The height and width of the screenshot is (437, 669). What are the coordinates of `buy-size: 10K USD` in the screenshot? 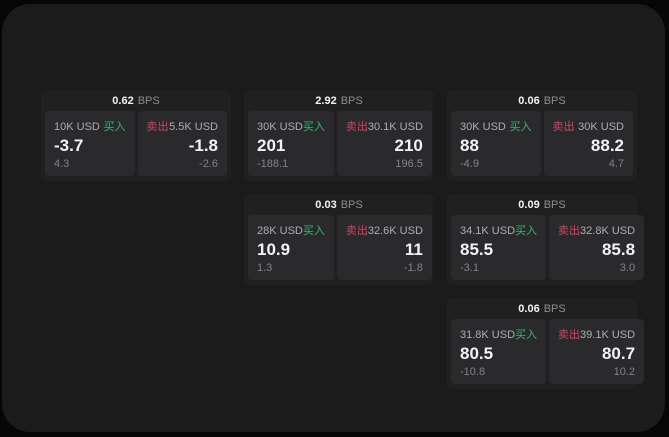 It's located at (77, 127).